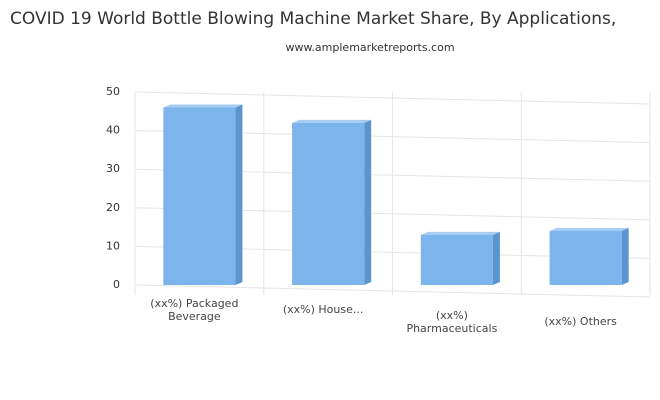  Describe the element at coordinates (113, 91) in the screenshot. I see `y-tick-label: 50` at that location.